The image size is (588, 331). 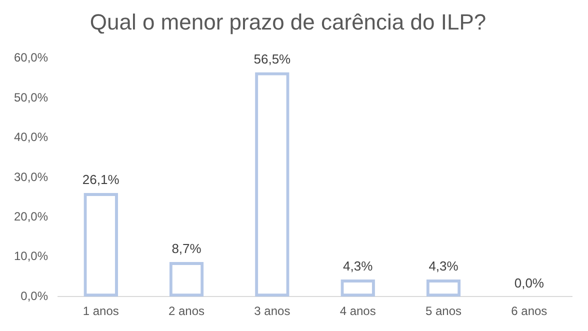 I want to click on y-tick-label: 20,0%, so click(x=31, y=217).